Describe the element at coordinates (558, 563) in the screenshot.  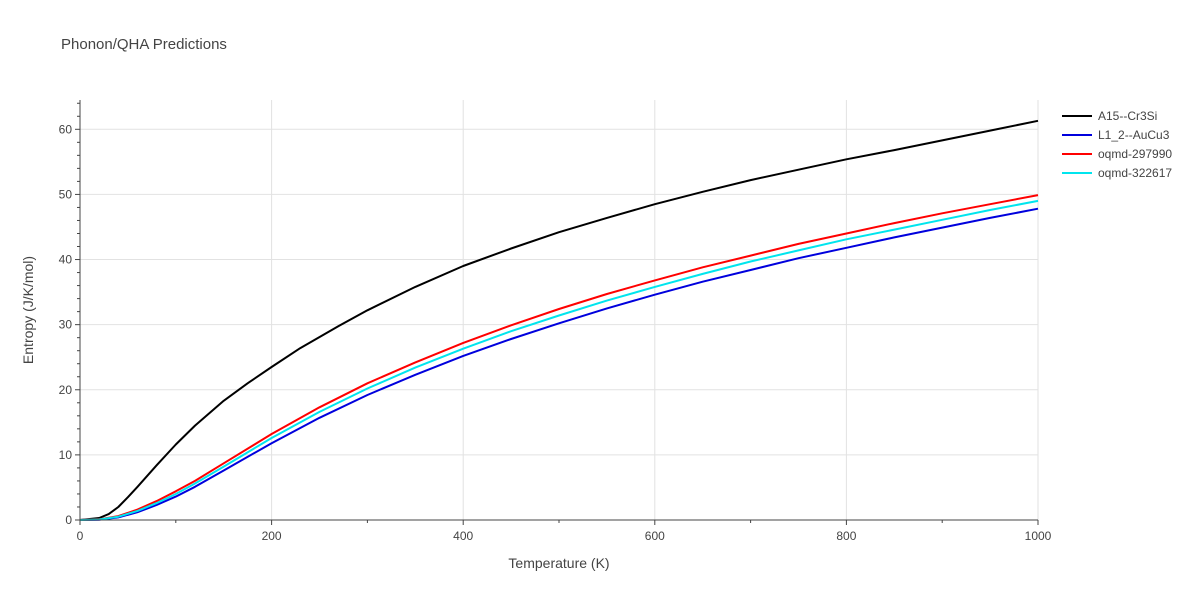
I see `x-axis-label: Temperature (K)` at that location.